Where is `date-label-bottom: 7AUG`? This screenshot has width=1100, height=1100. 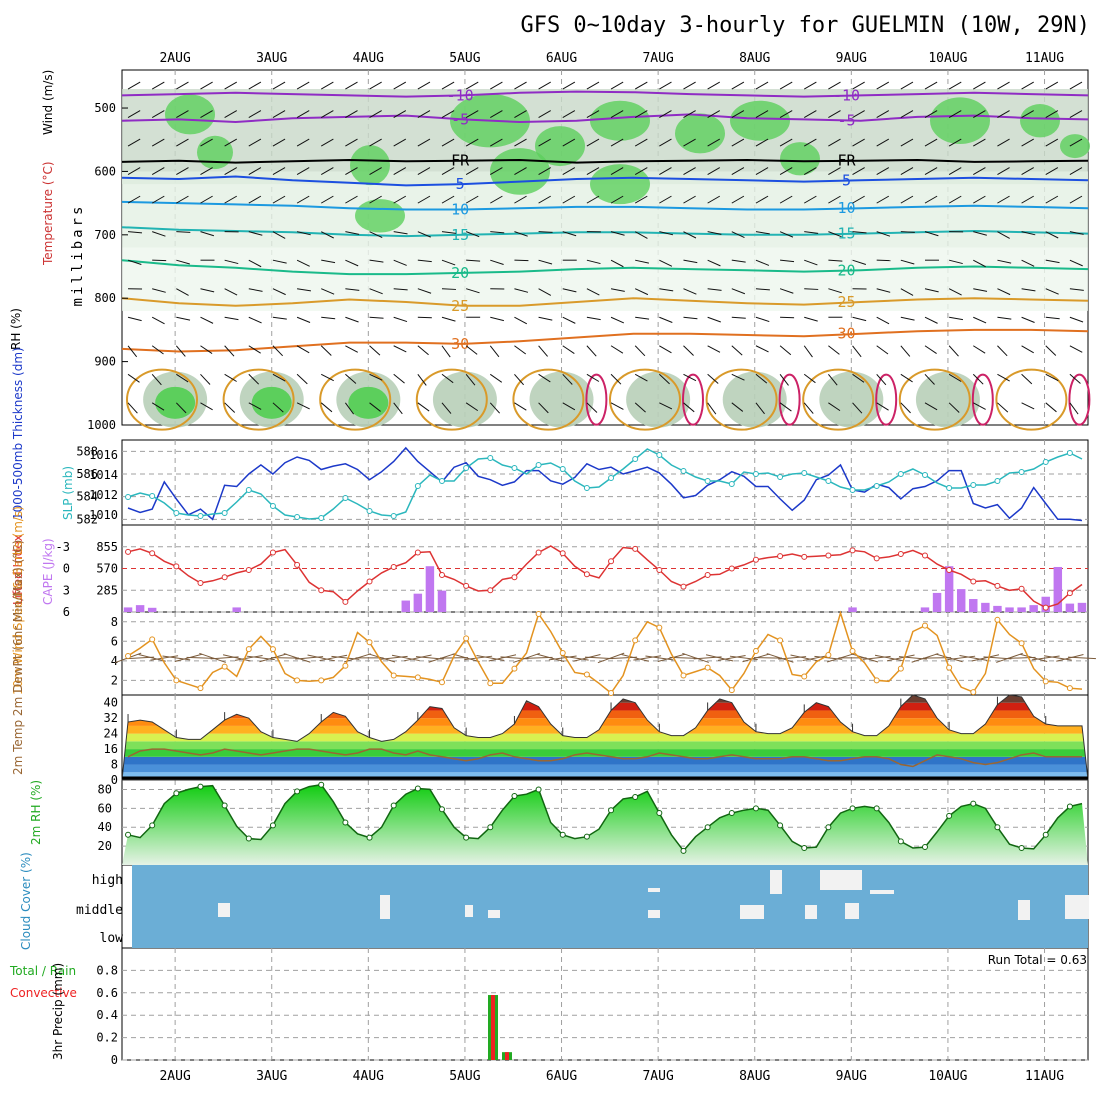 date-label-bottom: 7AUG is located at coordinates (657, 1076).